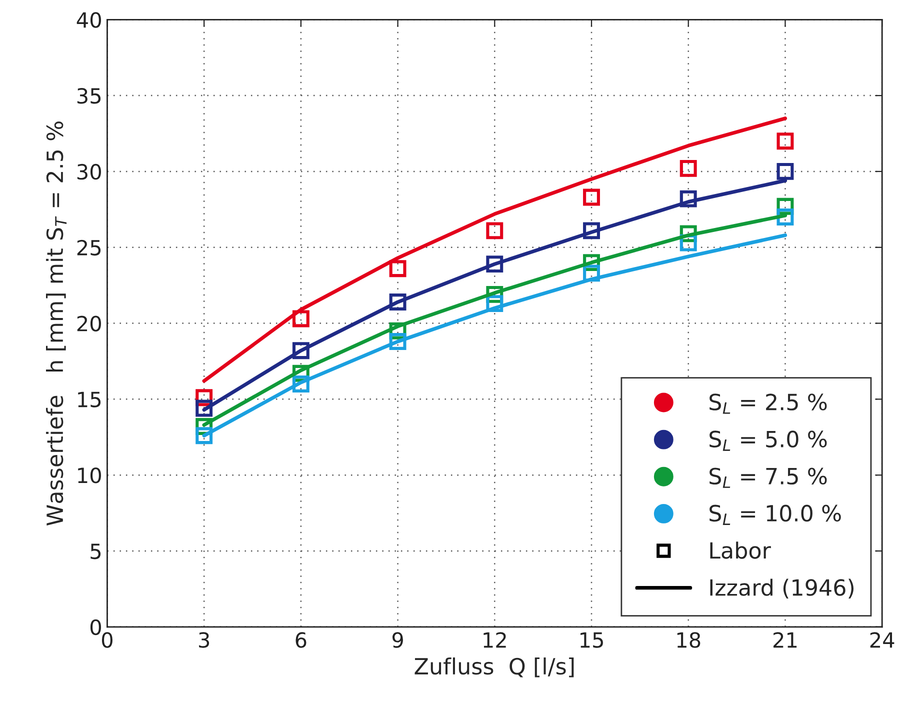 The width and height of the screenshot is (901, 702). I want to click on y-tick-label: 30, so click(89, 172).